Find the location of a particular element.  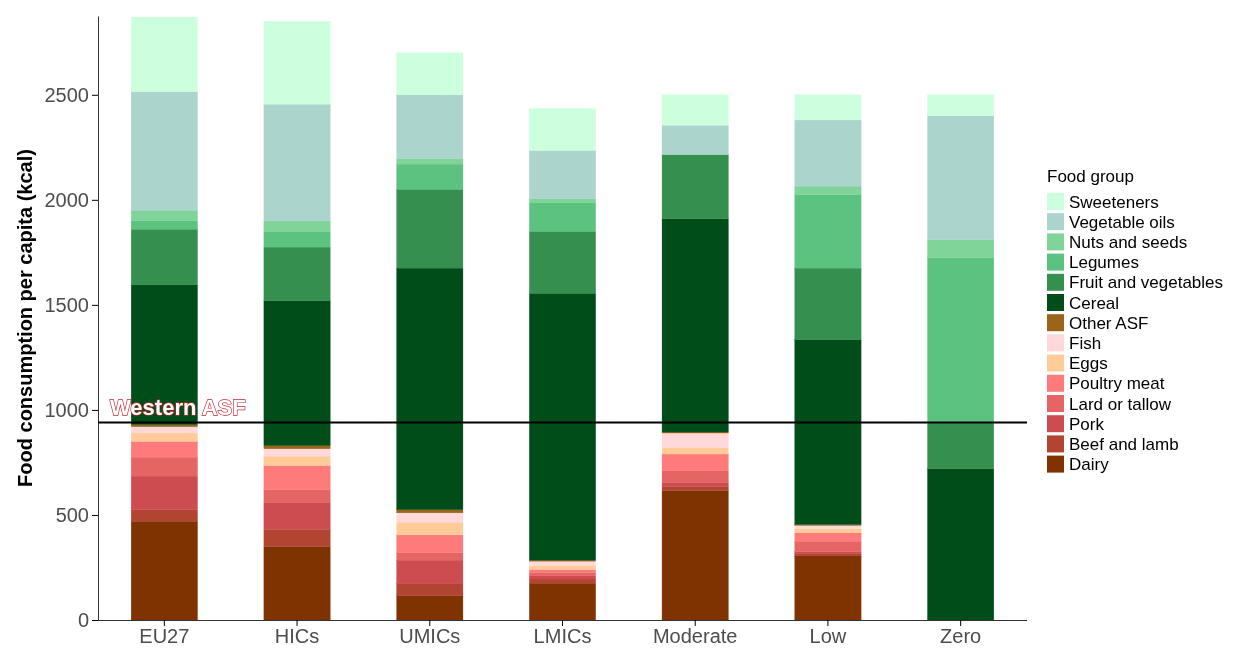

y-tick-label: 1000 is located at coordinates (66, 409).